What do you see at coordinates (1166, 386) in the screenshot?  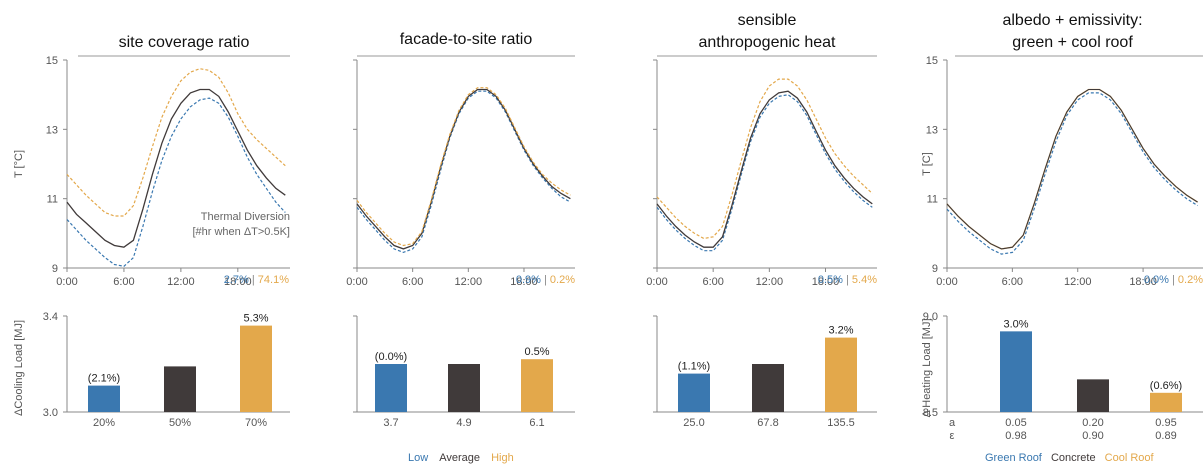 I see `bar-data-label: (0.6%)` at bounding box center [1166, 386].